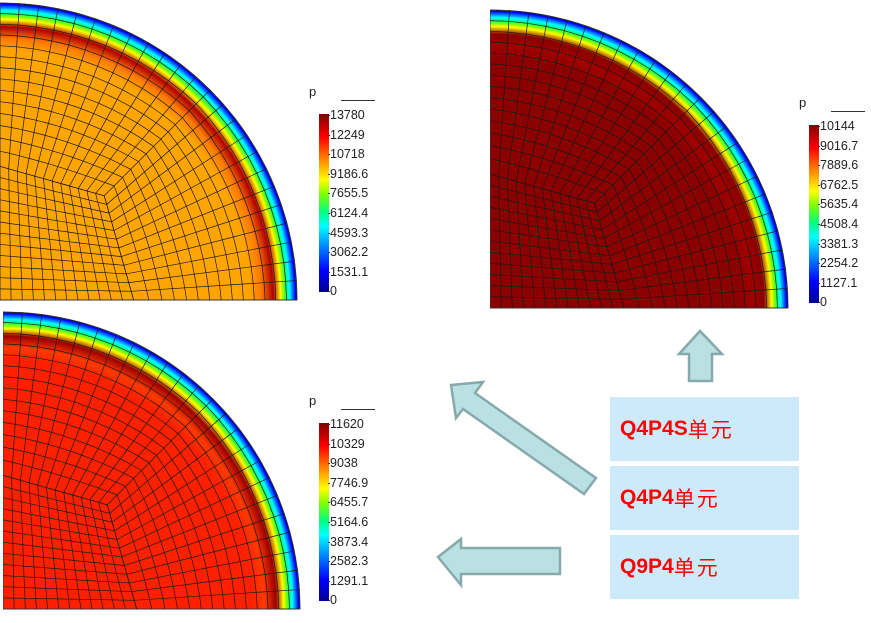  Describe the element at coordinates (348, 271) in the screenshot. I see `colorbar-tick-label: 1531.1` at that location.